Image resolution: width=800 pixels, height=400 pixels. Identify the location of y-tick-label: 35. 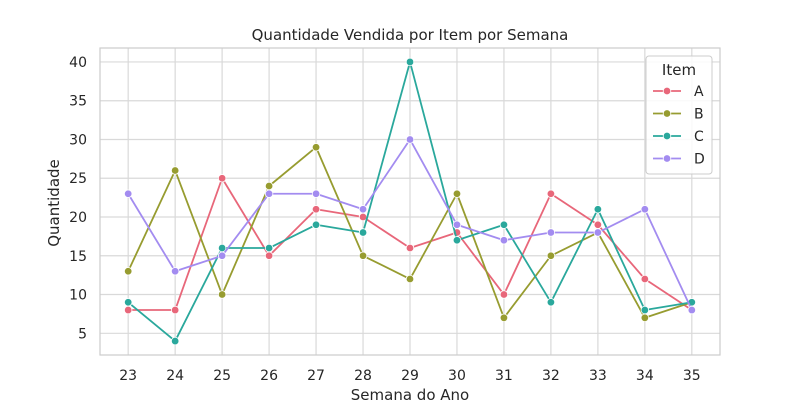
(78, 102).